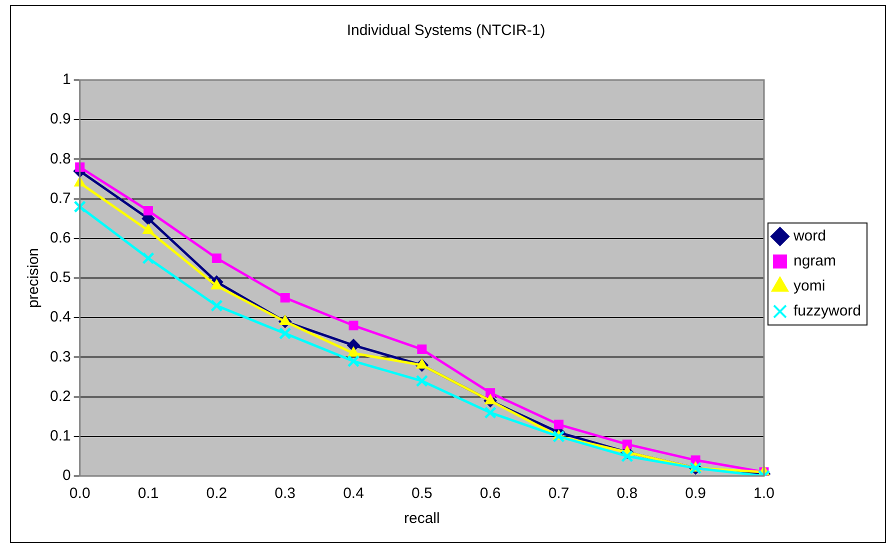  What do you see at coordinates (60, 436) in the screenshot?
I see `y-tick-label: 0.1` at bounding box center [60, 436].